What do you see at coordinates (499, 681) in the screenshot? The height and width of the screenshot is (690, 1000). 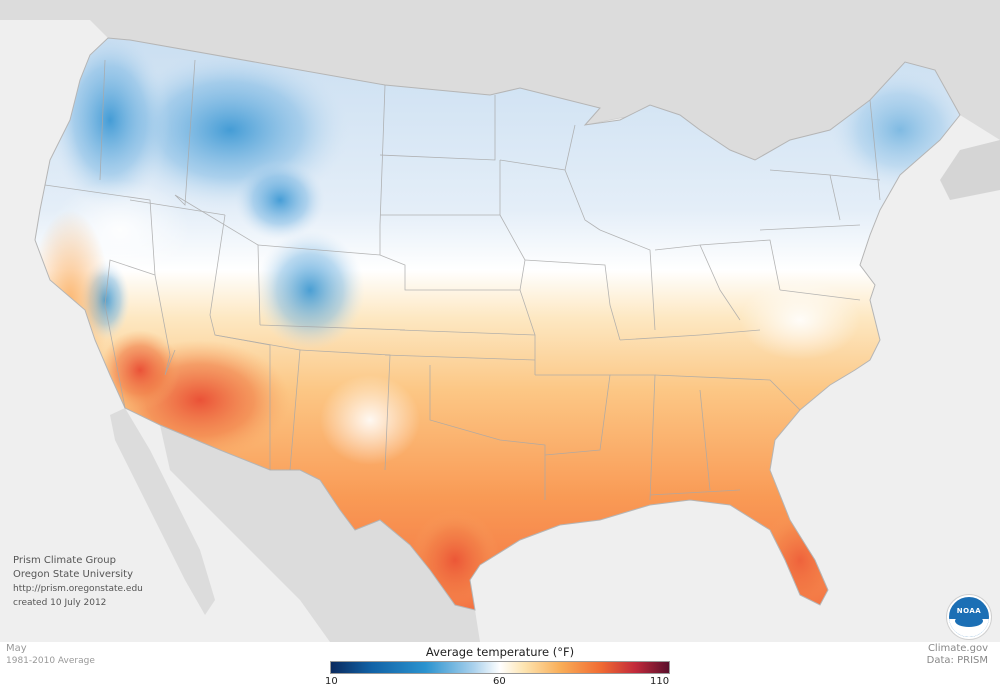 I see `legend-mid-label: 60` at bounding box center [499, 681].